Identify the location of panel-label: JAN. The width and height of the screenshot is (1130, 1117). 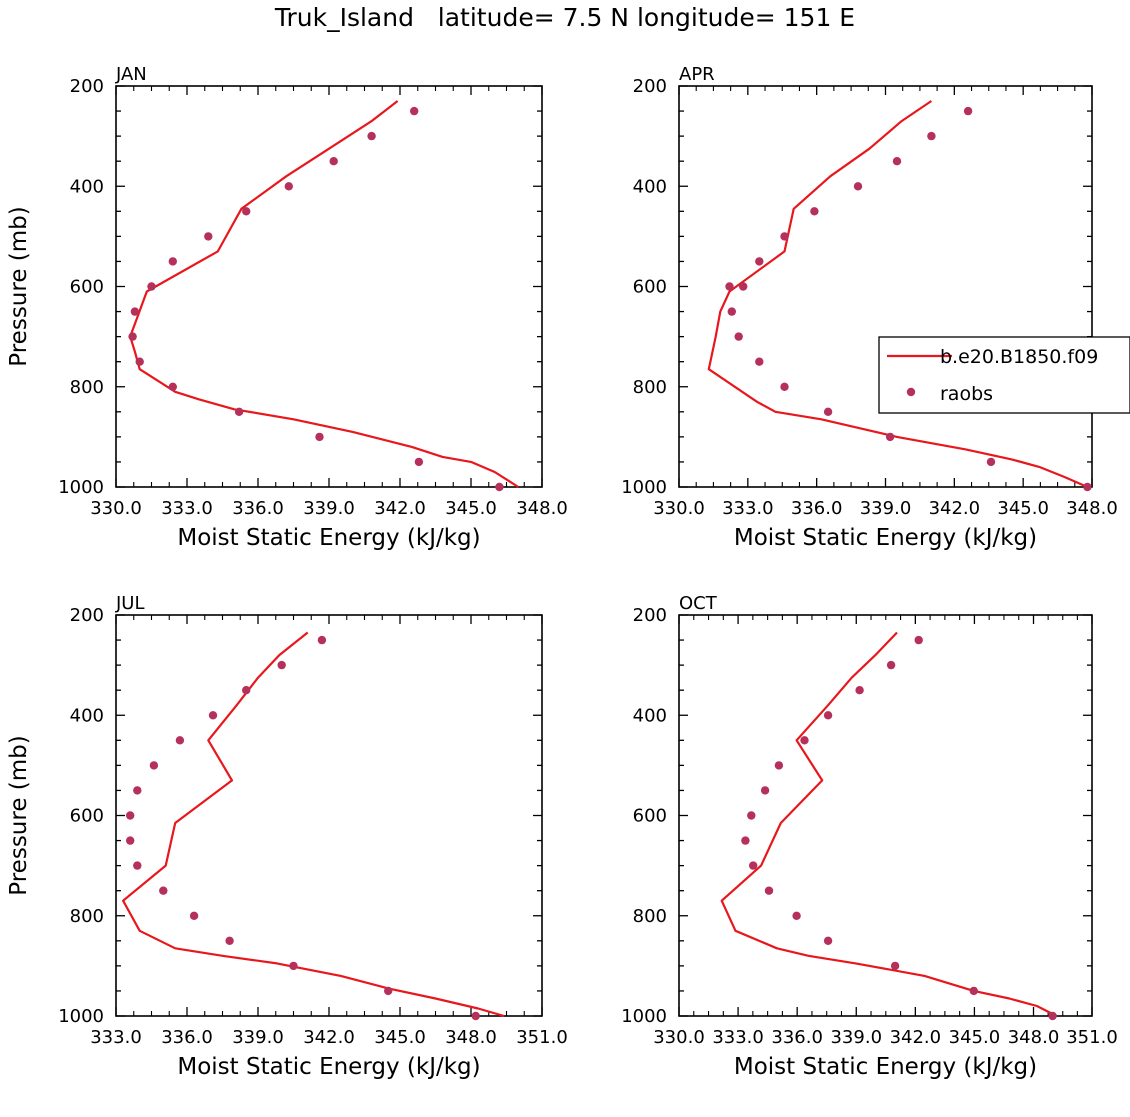
(131, 74).